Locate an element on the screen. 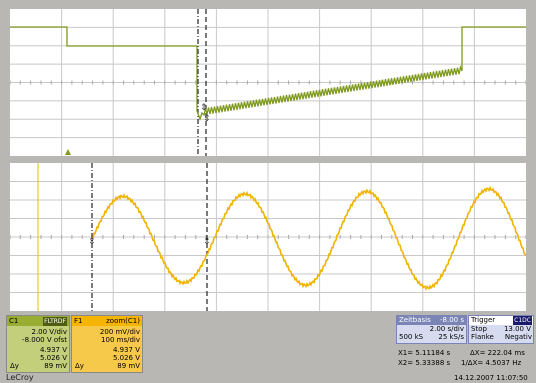 Image resolution: width=536 pixels, height=383 pixels. c1-tag: FLTRDF is located at coordinates (55, 321).